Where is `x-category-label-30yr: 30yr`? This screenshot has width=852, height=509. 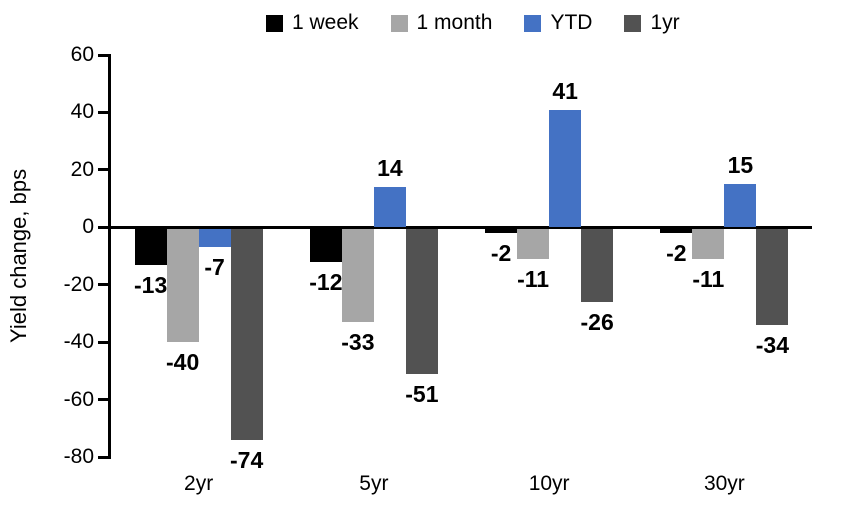
x-category-label-30yr: 30yr is located at coordinates (724, 483).